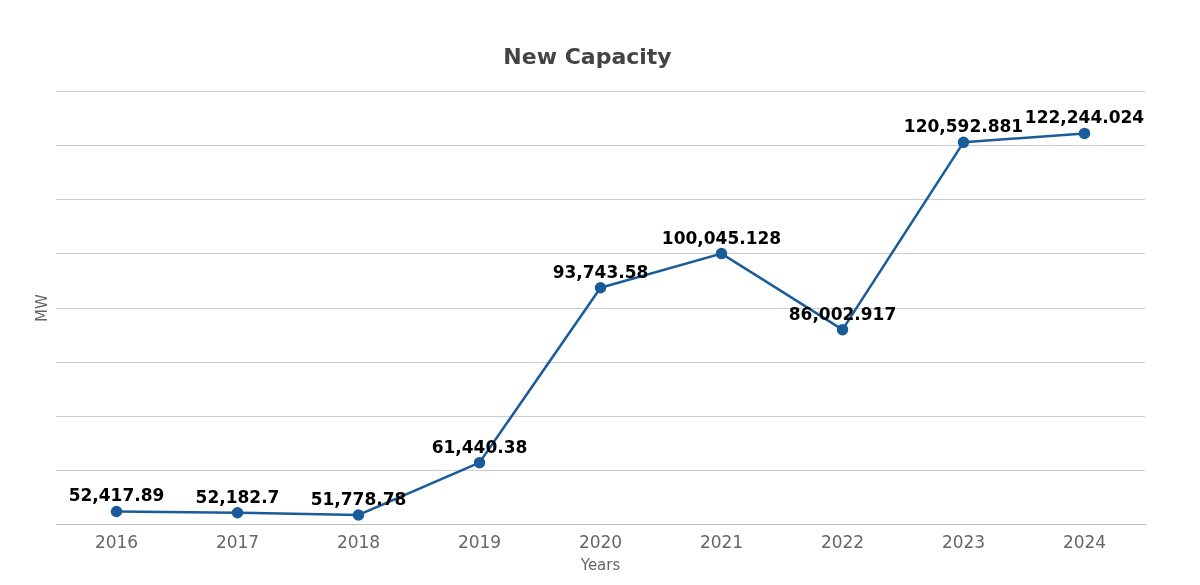  I want to click on x-tick-label: 2019, so click(479, 542).